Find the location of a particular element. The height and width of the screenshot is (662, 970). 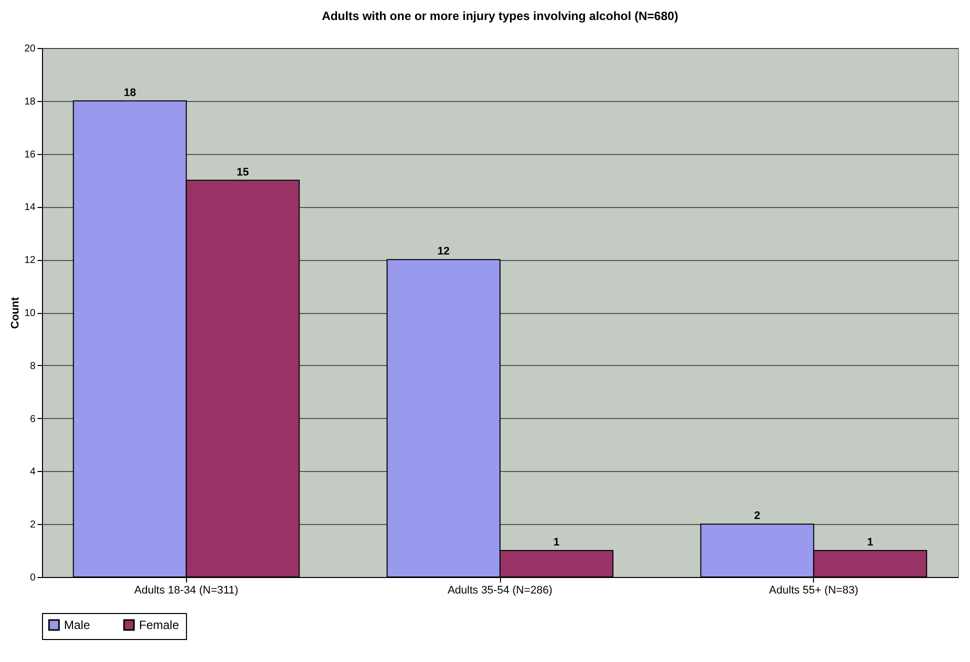

chart-title: Adults with one or more injury types involving alcohol (N=680) is located at coordinates (500, 16).